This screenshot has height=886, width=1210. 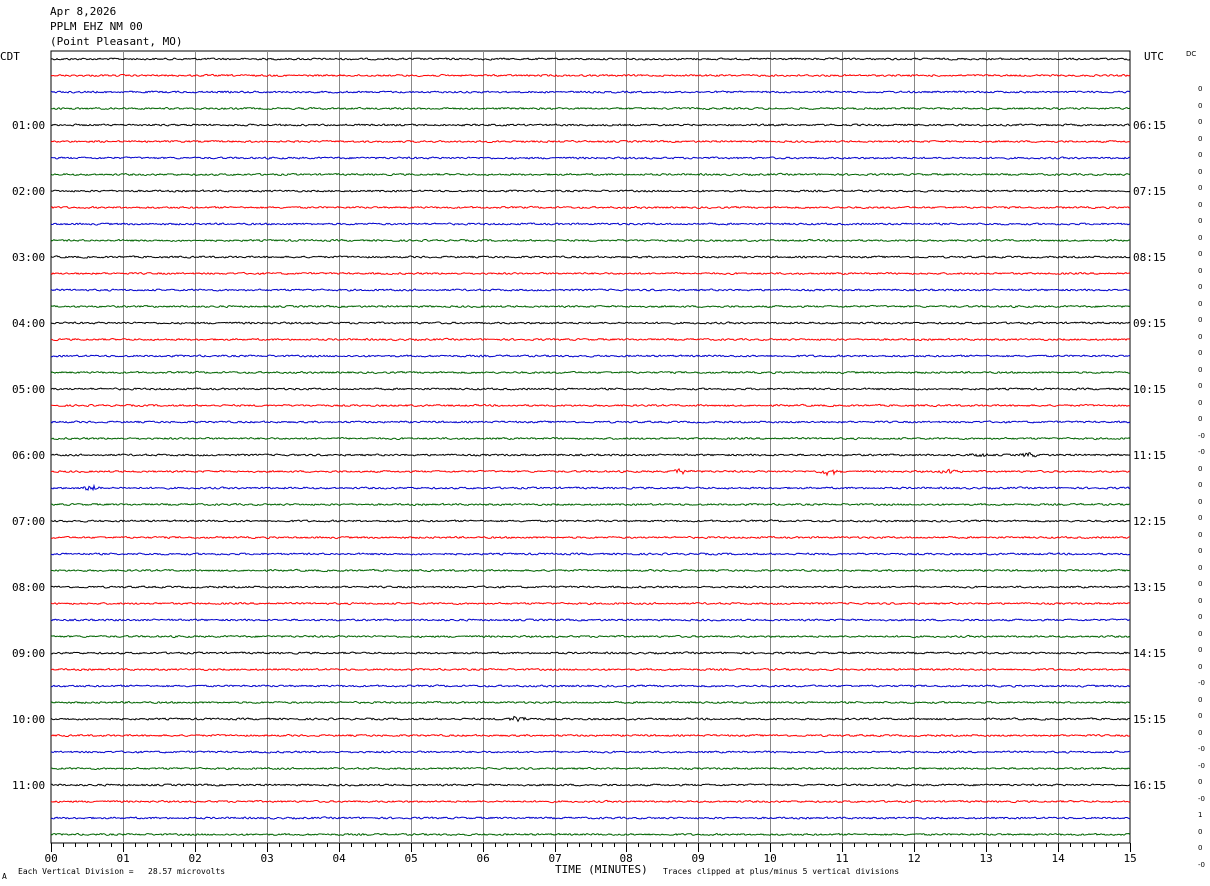 What do you see at coordinates (195, 858) in the screenshot?
I see `x-tick-label: 02` at bounding box center [195, 858].